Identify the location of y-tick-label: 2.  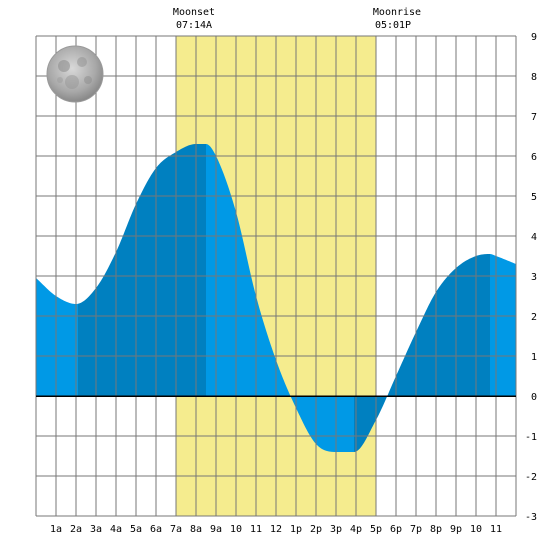
(534, 317).